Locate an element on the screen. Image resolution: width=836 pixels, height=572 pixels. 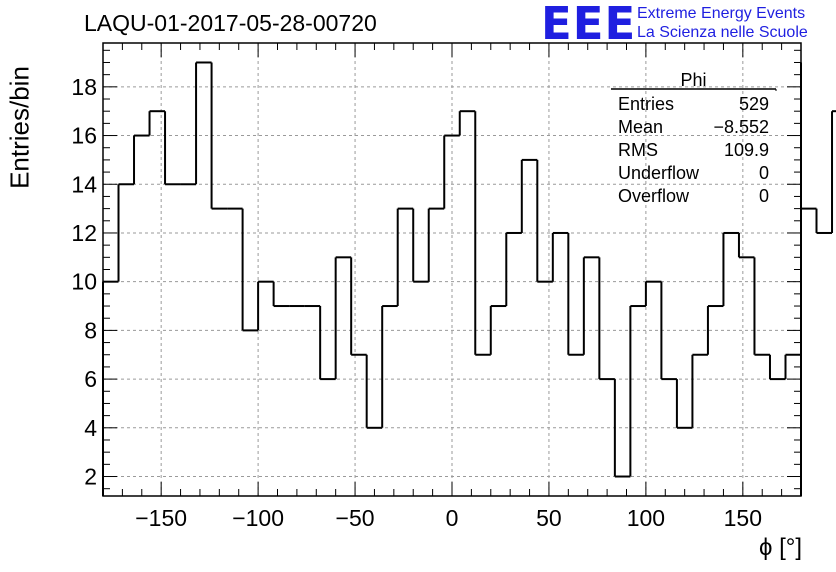
stats-value: −8.552 is located at coordinates (741, 127).